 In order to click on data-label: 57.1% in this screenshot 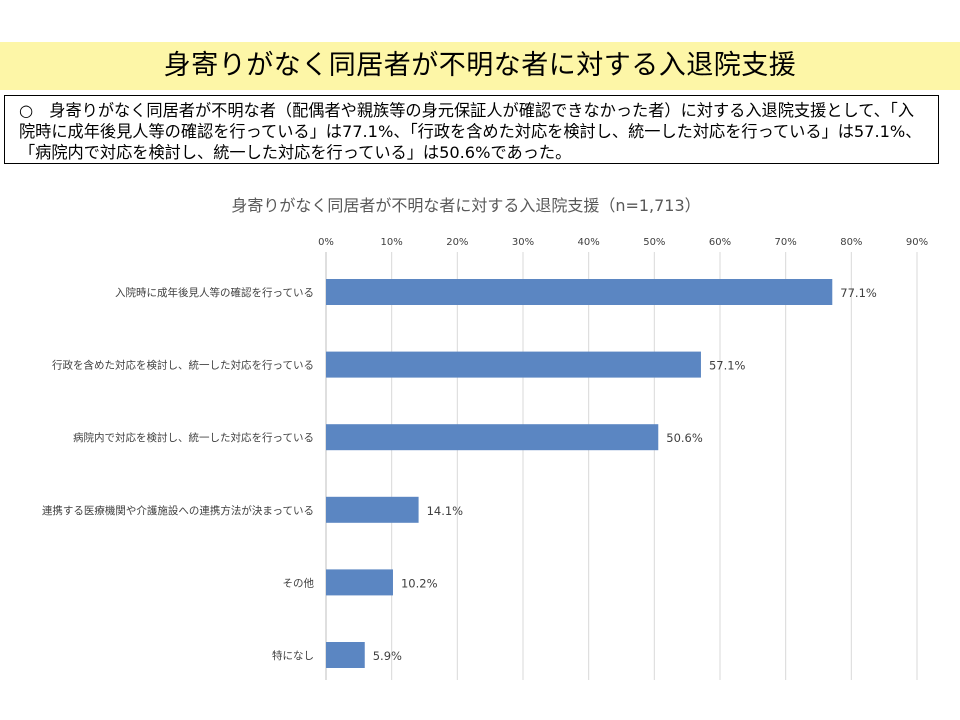, I will do `click(727, 366)`.